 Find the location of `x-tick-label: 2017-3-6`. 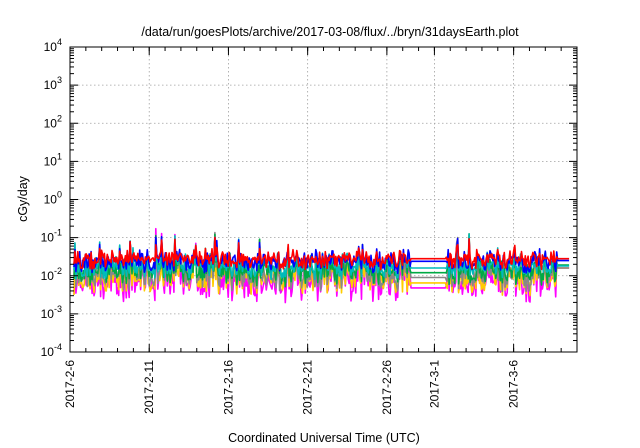

x-tick-label: 2017-3-6 is located at coordinates (514, 384).